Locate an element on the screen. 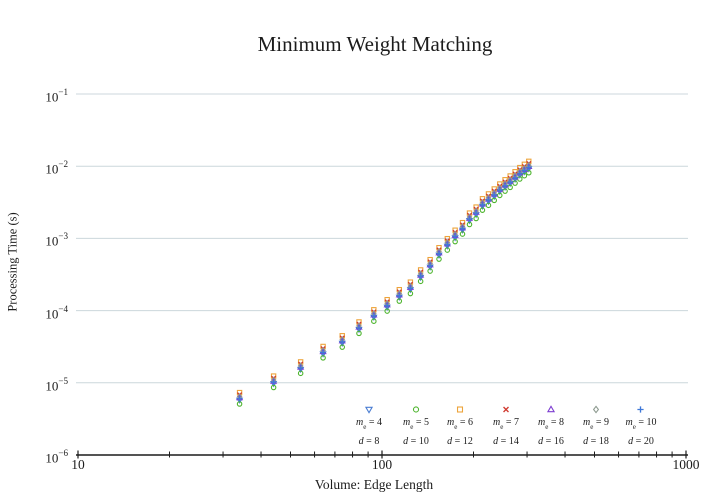 The height and width of the screenshot is (499, 710). y-tick-label: 10⁻⁵ is located at coordinates (56, 384).